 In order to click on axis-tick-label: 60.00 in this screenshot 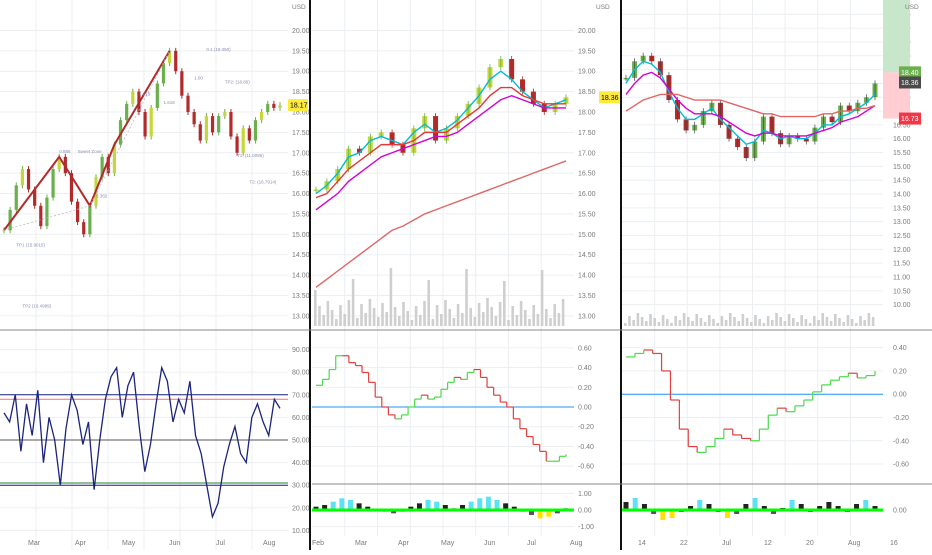, I will do `click(301, 418)`.